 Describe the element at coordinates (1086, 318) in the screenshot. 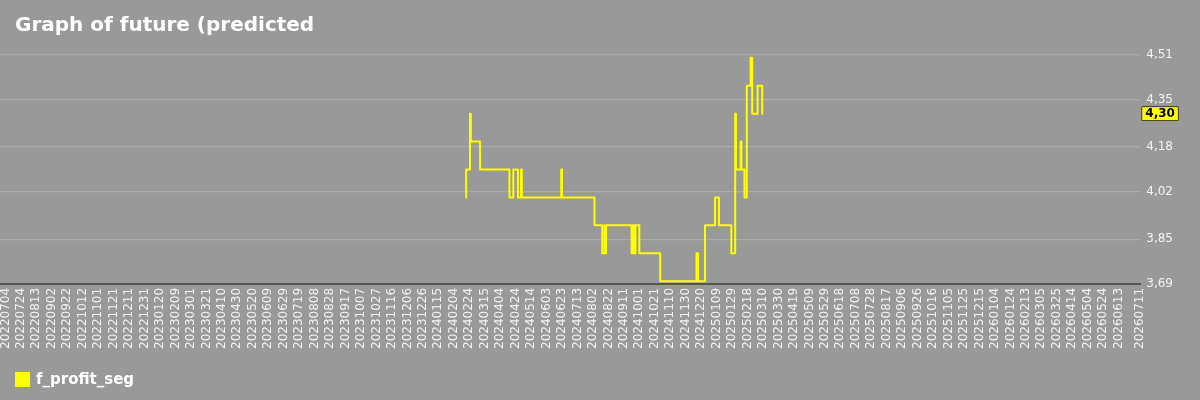

I see `x-tick-label: 20260504` at that location.